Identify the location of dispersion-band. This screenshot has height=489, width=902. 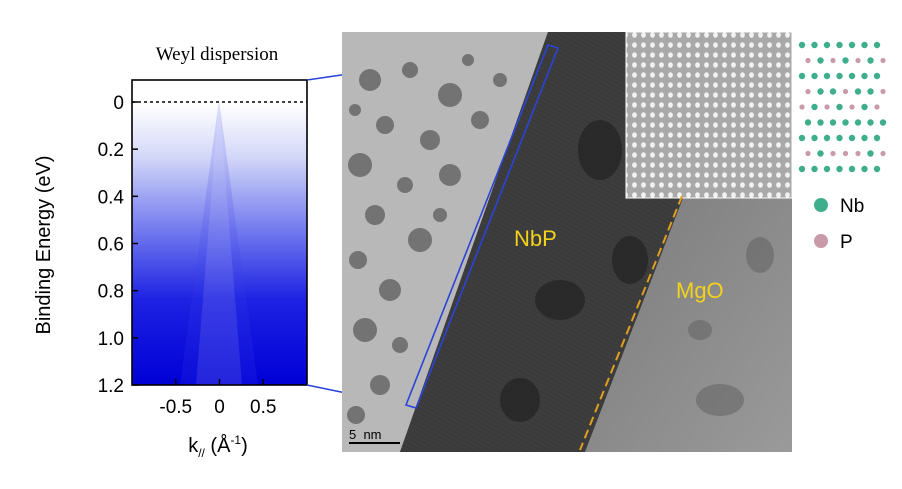
(219, 242).